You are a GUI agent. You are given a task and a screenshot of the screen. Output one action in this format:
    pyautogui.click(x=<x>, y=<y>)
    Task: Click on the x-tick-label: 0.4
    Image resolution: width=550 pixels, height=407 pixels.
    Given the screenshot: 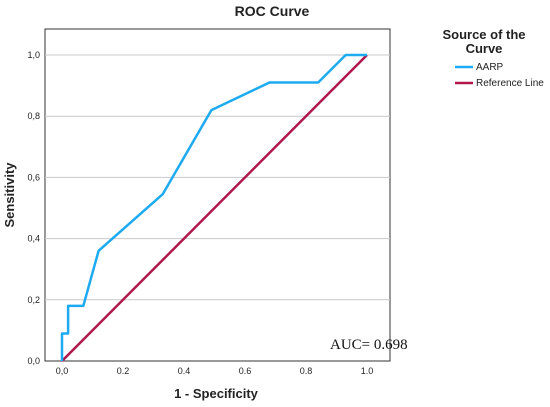 What is the action you would take?
    pyautogui.click(x=184, y=371)
    